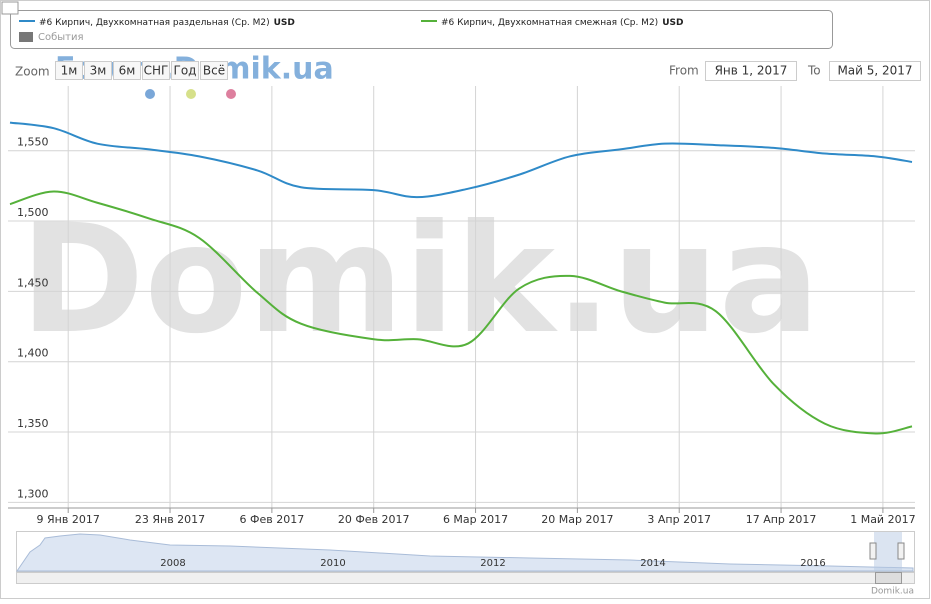 Image resolution: width=931 pixels, height=604 pixels. Describe the element at coordinates (170, 519) in the screenshot. I see `x-tick-label: 23 Янв 2017` at that location.